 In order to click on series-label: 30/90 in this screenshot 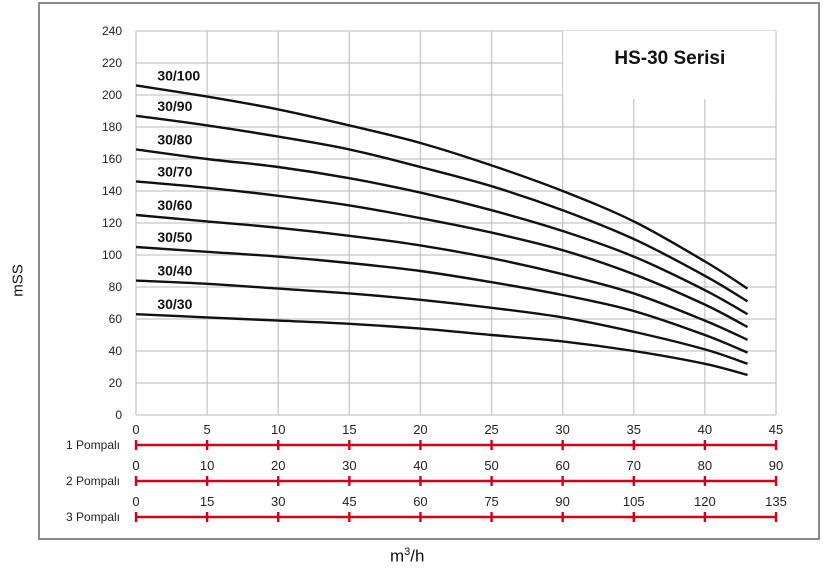, I will do `click(174, 106)`.